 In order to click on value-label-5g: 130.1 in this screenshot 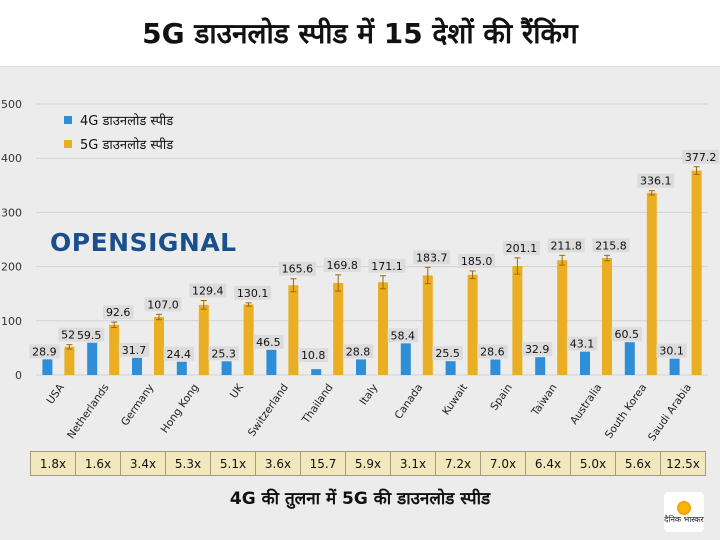, I will do `click(253, 293)`.